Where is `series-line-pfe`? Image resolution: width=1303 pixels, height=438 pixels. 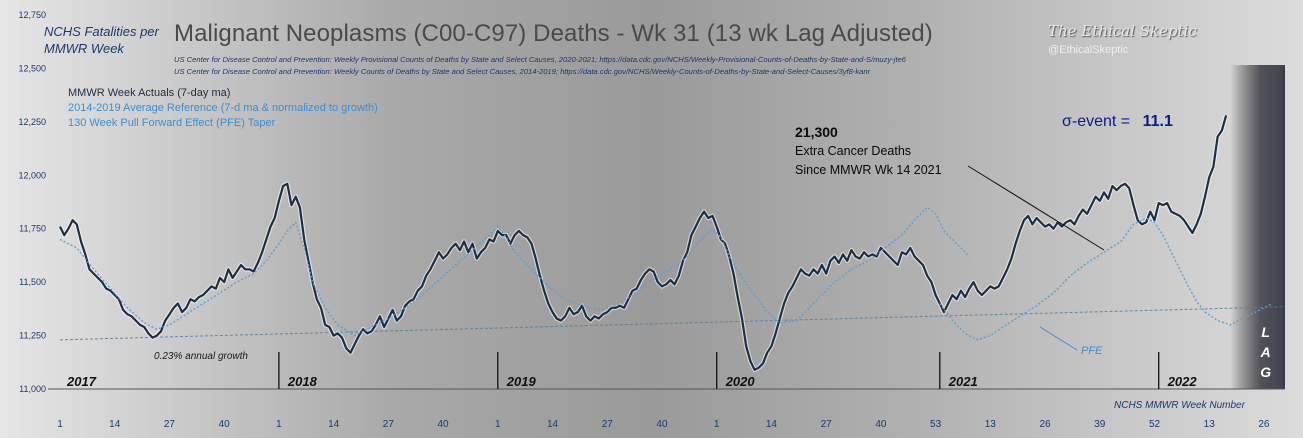 series-line-pfe is located at coordinates (1106, 279).